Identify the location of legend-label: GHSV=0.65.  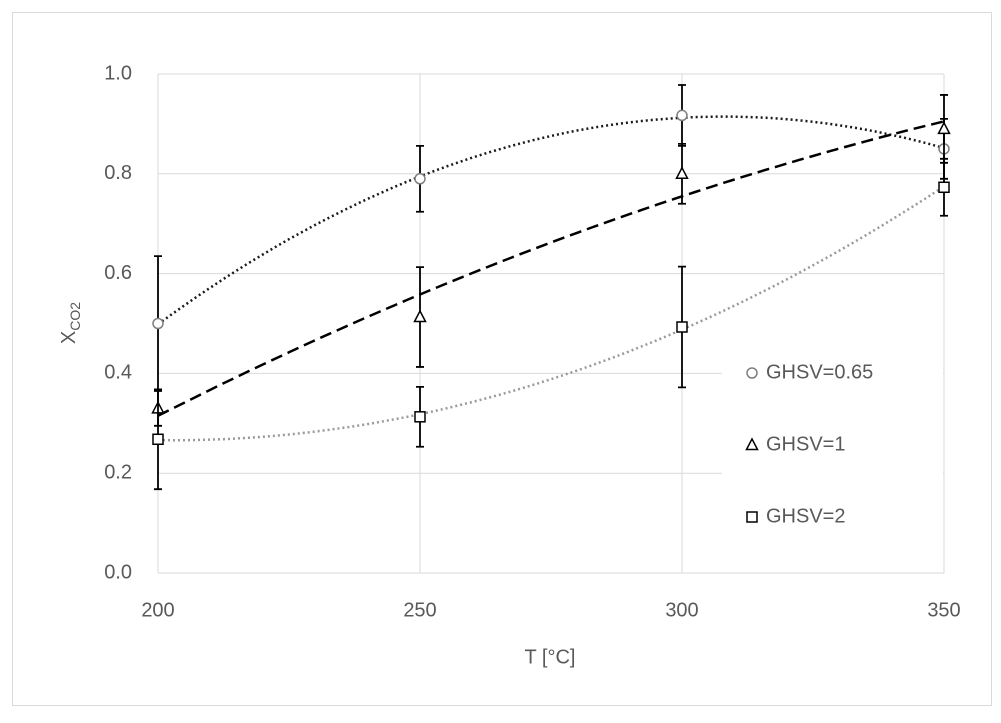
(819, 372).